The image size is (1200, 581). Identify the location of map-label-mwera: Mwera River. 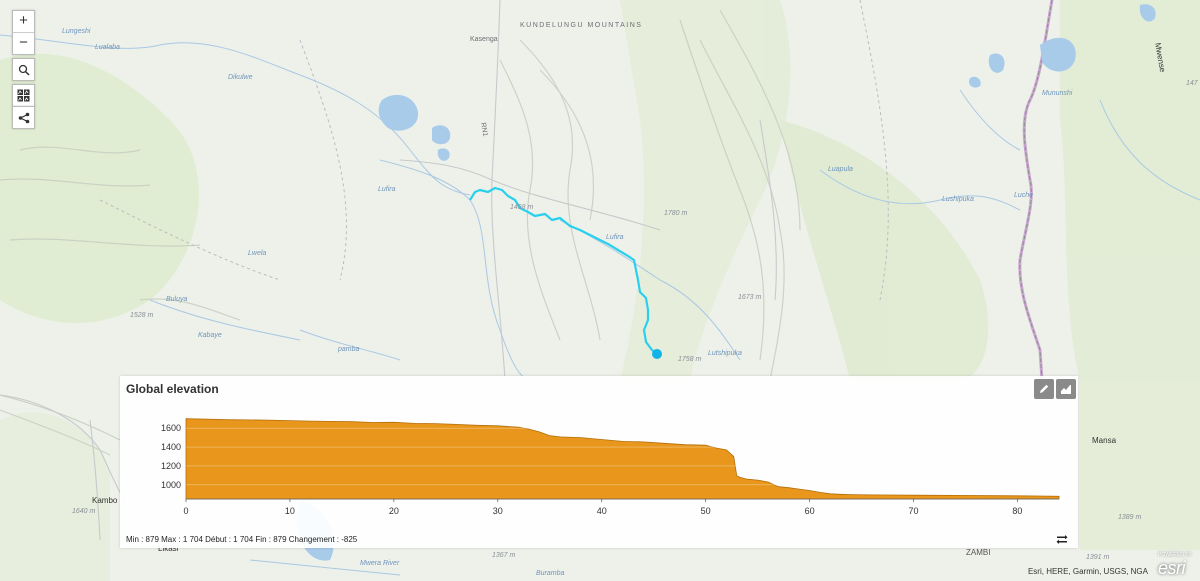
(380, 563).